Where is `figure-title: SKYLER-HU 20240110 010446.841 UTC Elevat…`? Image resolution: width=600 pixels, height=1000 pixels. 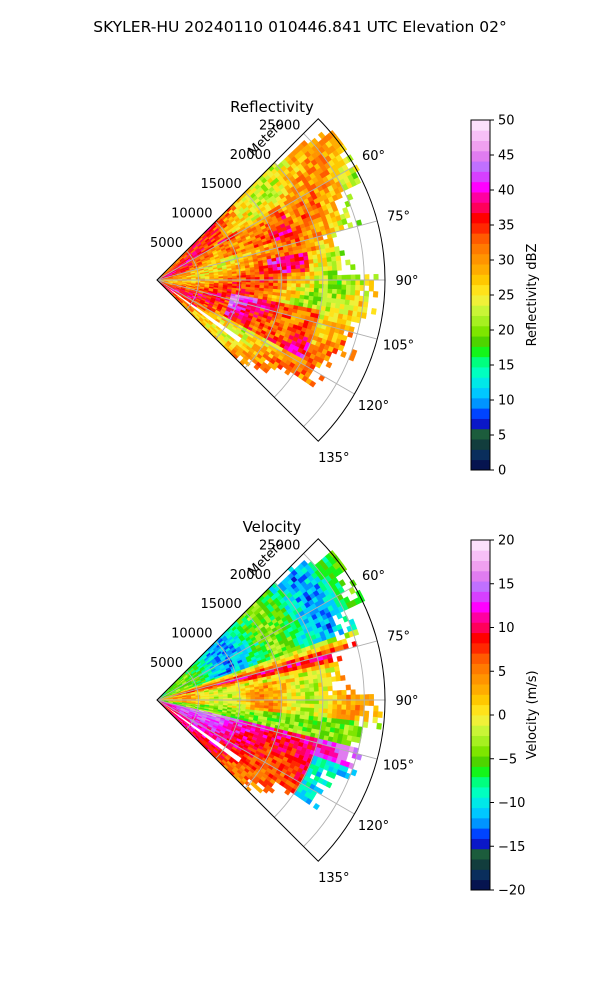
figure-title: SKYLER-HU 20240110 010446.841 UTC Elevat… is located at coordinates (300, 27).